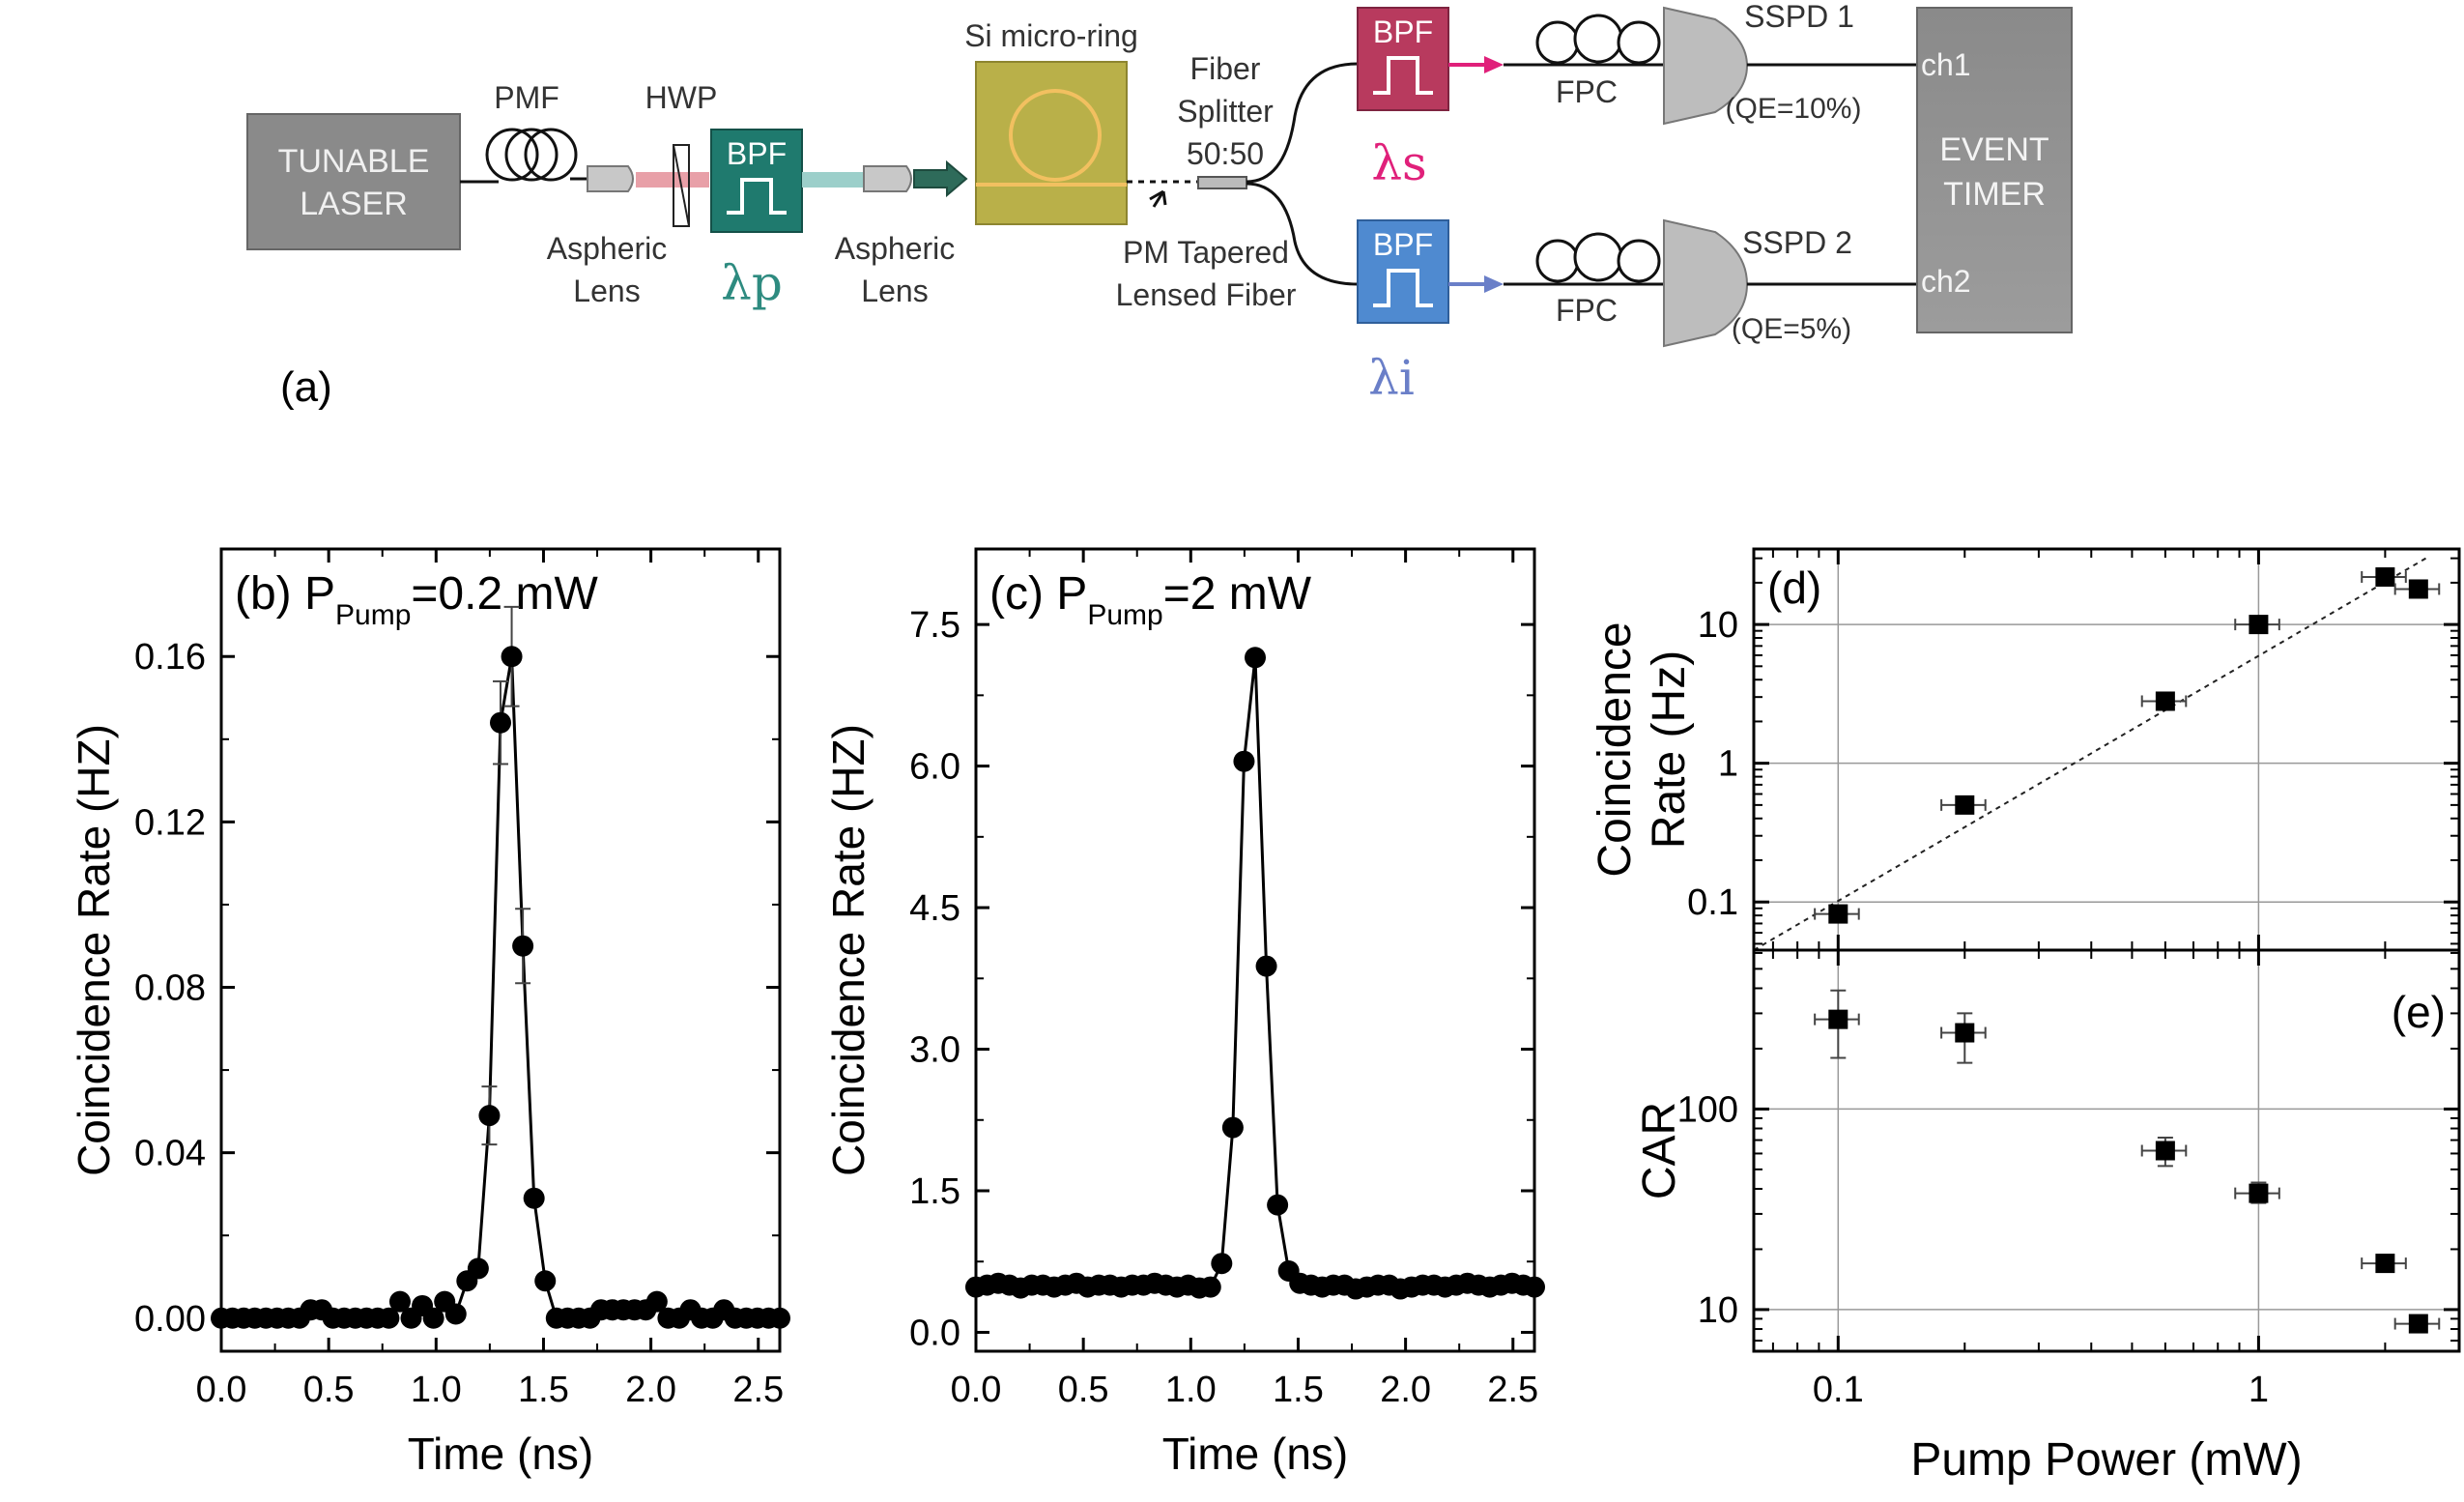 This screenshot has height=1502, width=2464. I want to click on fiber-splitter-icon, so click(1222, 182).